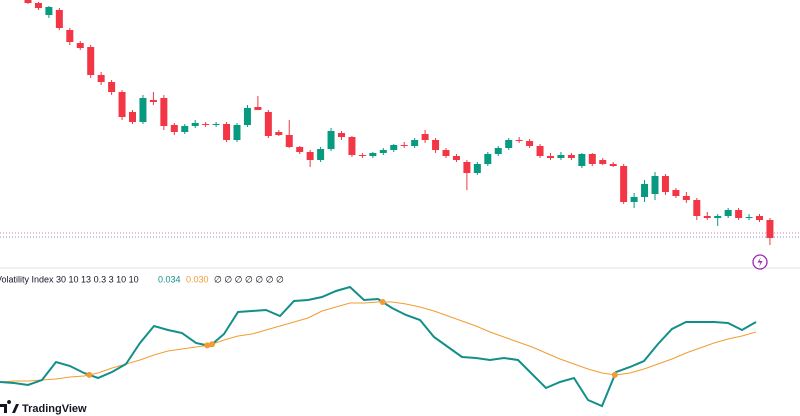  Describe the element at coordinates (169, 279) in the screenshot. I see `indicator-value: 0.034` at that location.